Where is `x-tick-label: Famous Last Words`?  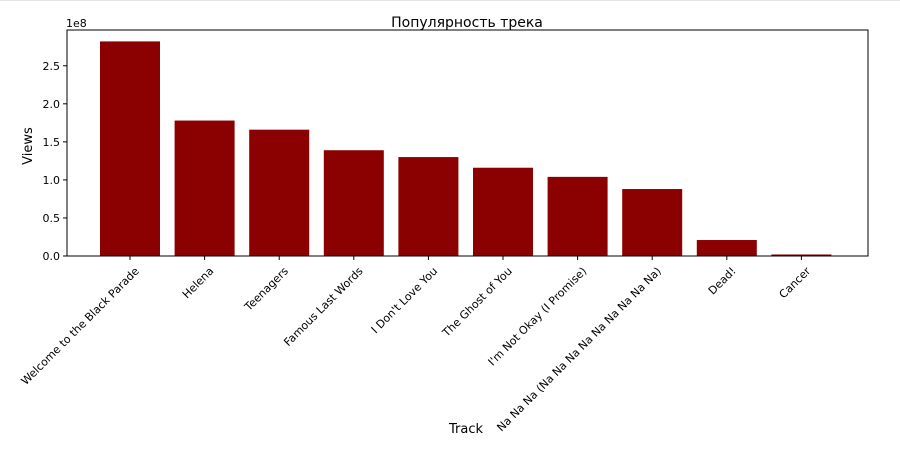
x-tick-label: Famous Last Words is located at coordinates (323, 306).